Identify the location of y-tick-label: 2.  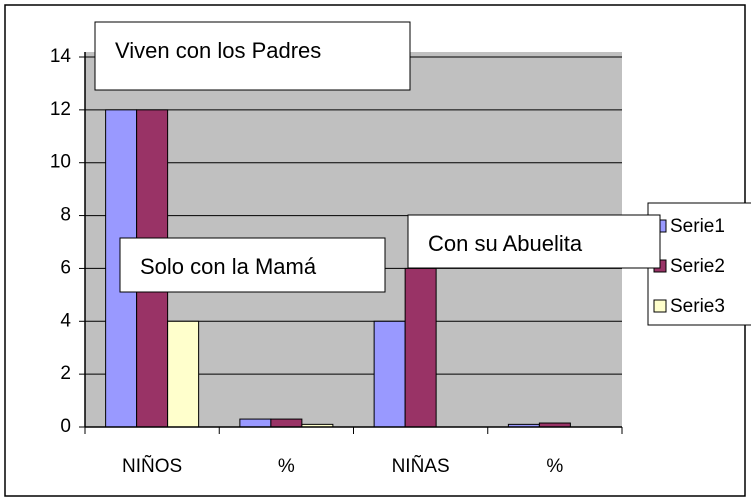
(65, 373).